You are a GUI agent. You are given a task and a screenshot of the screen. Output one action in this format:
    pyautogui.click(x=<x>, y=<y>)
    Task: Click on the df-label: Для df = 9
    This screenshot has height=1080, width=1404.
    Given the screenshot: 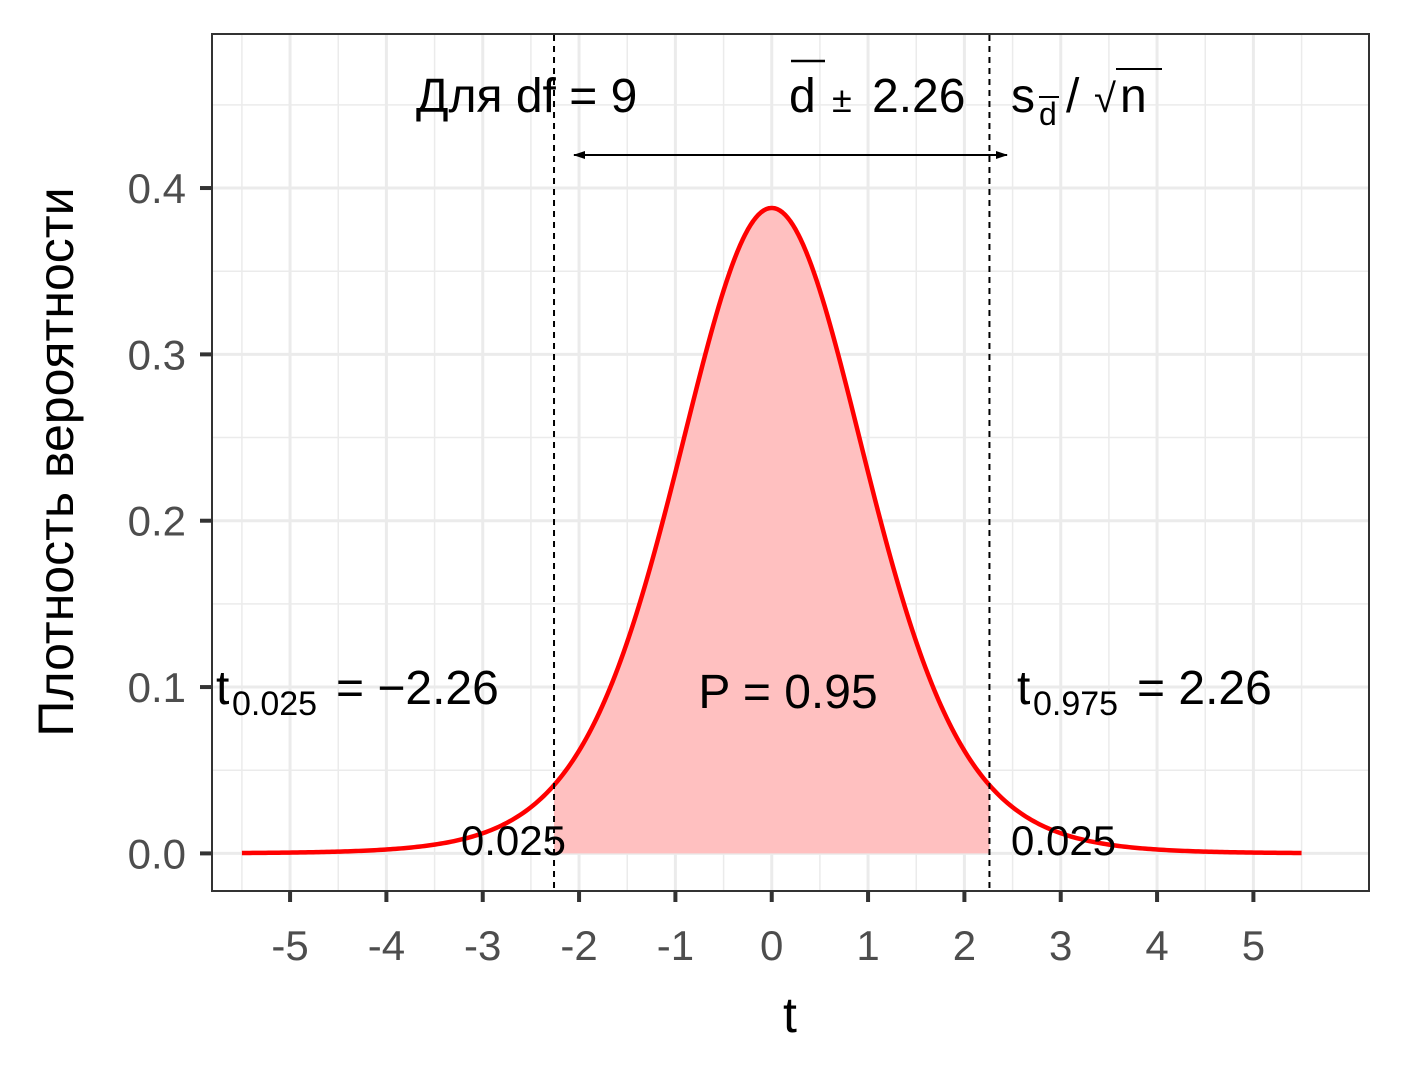 What is the action you would take?
    pyautogui.click(x=526, y=96)
    